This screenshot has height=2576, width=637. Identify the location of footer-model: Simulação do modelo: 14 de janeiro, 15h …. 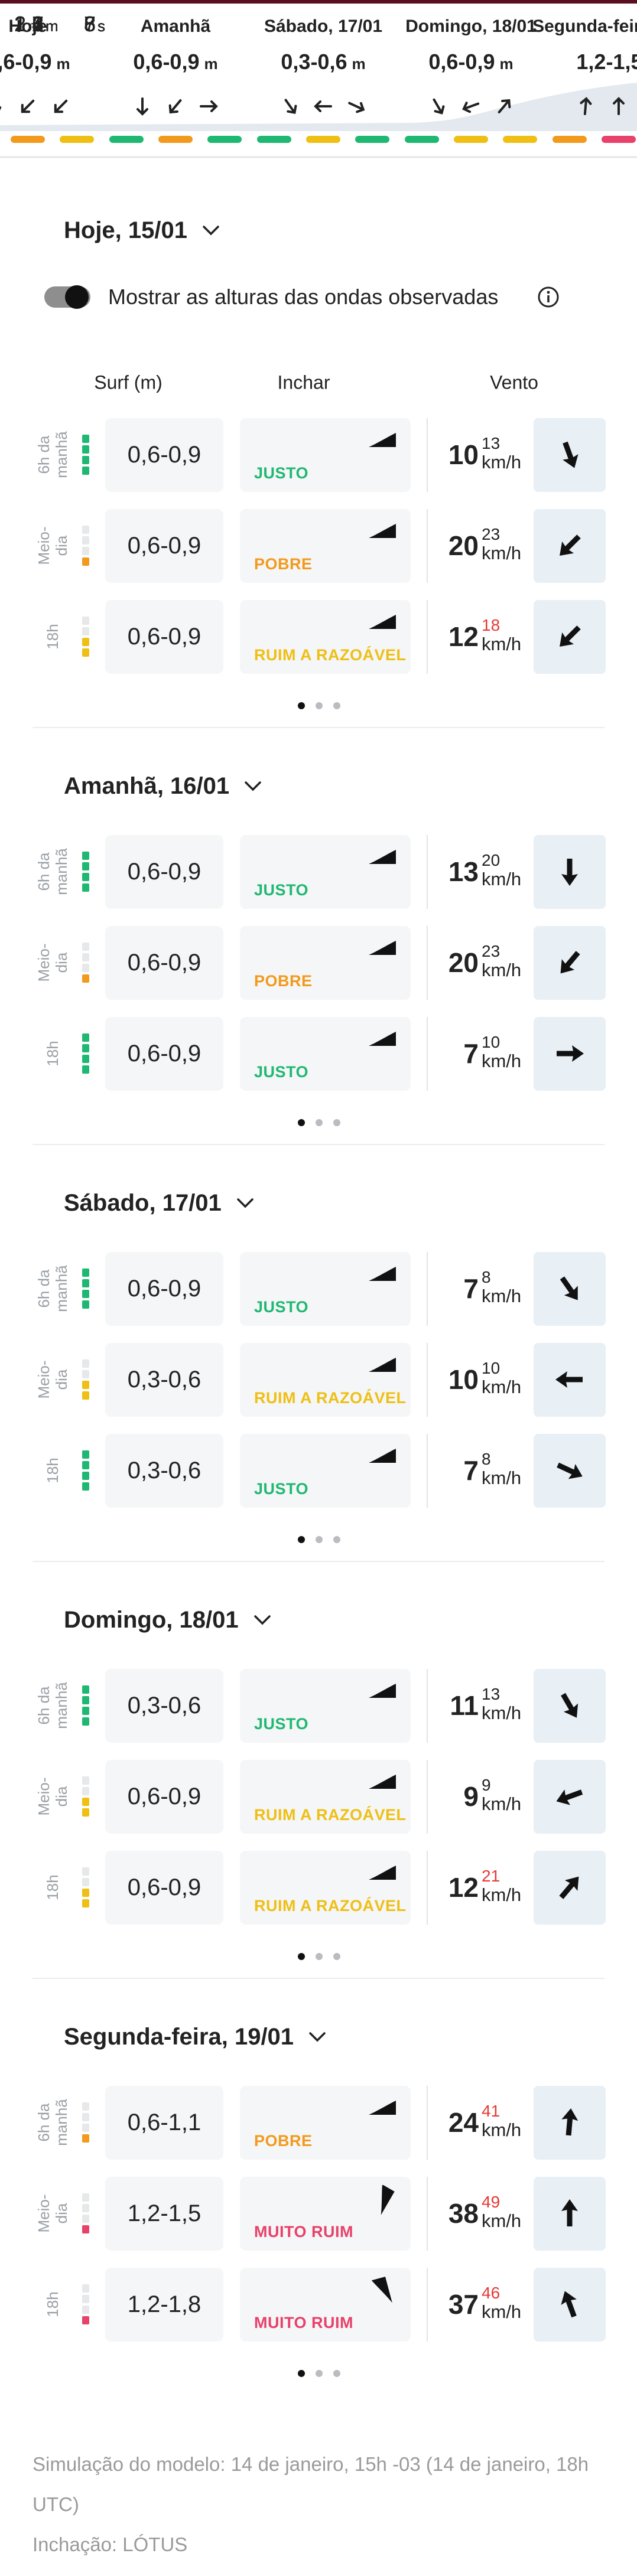
(310, 2484).